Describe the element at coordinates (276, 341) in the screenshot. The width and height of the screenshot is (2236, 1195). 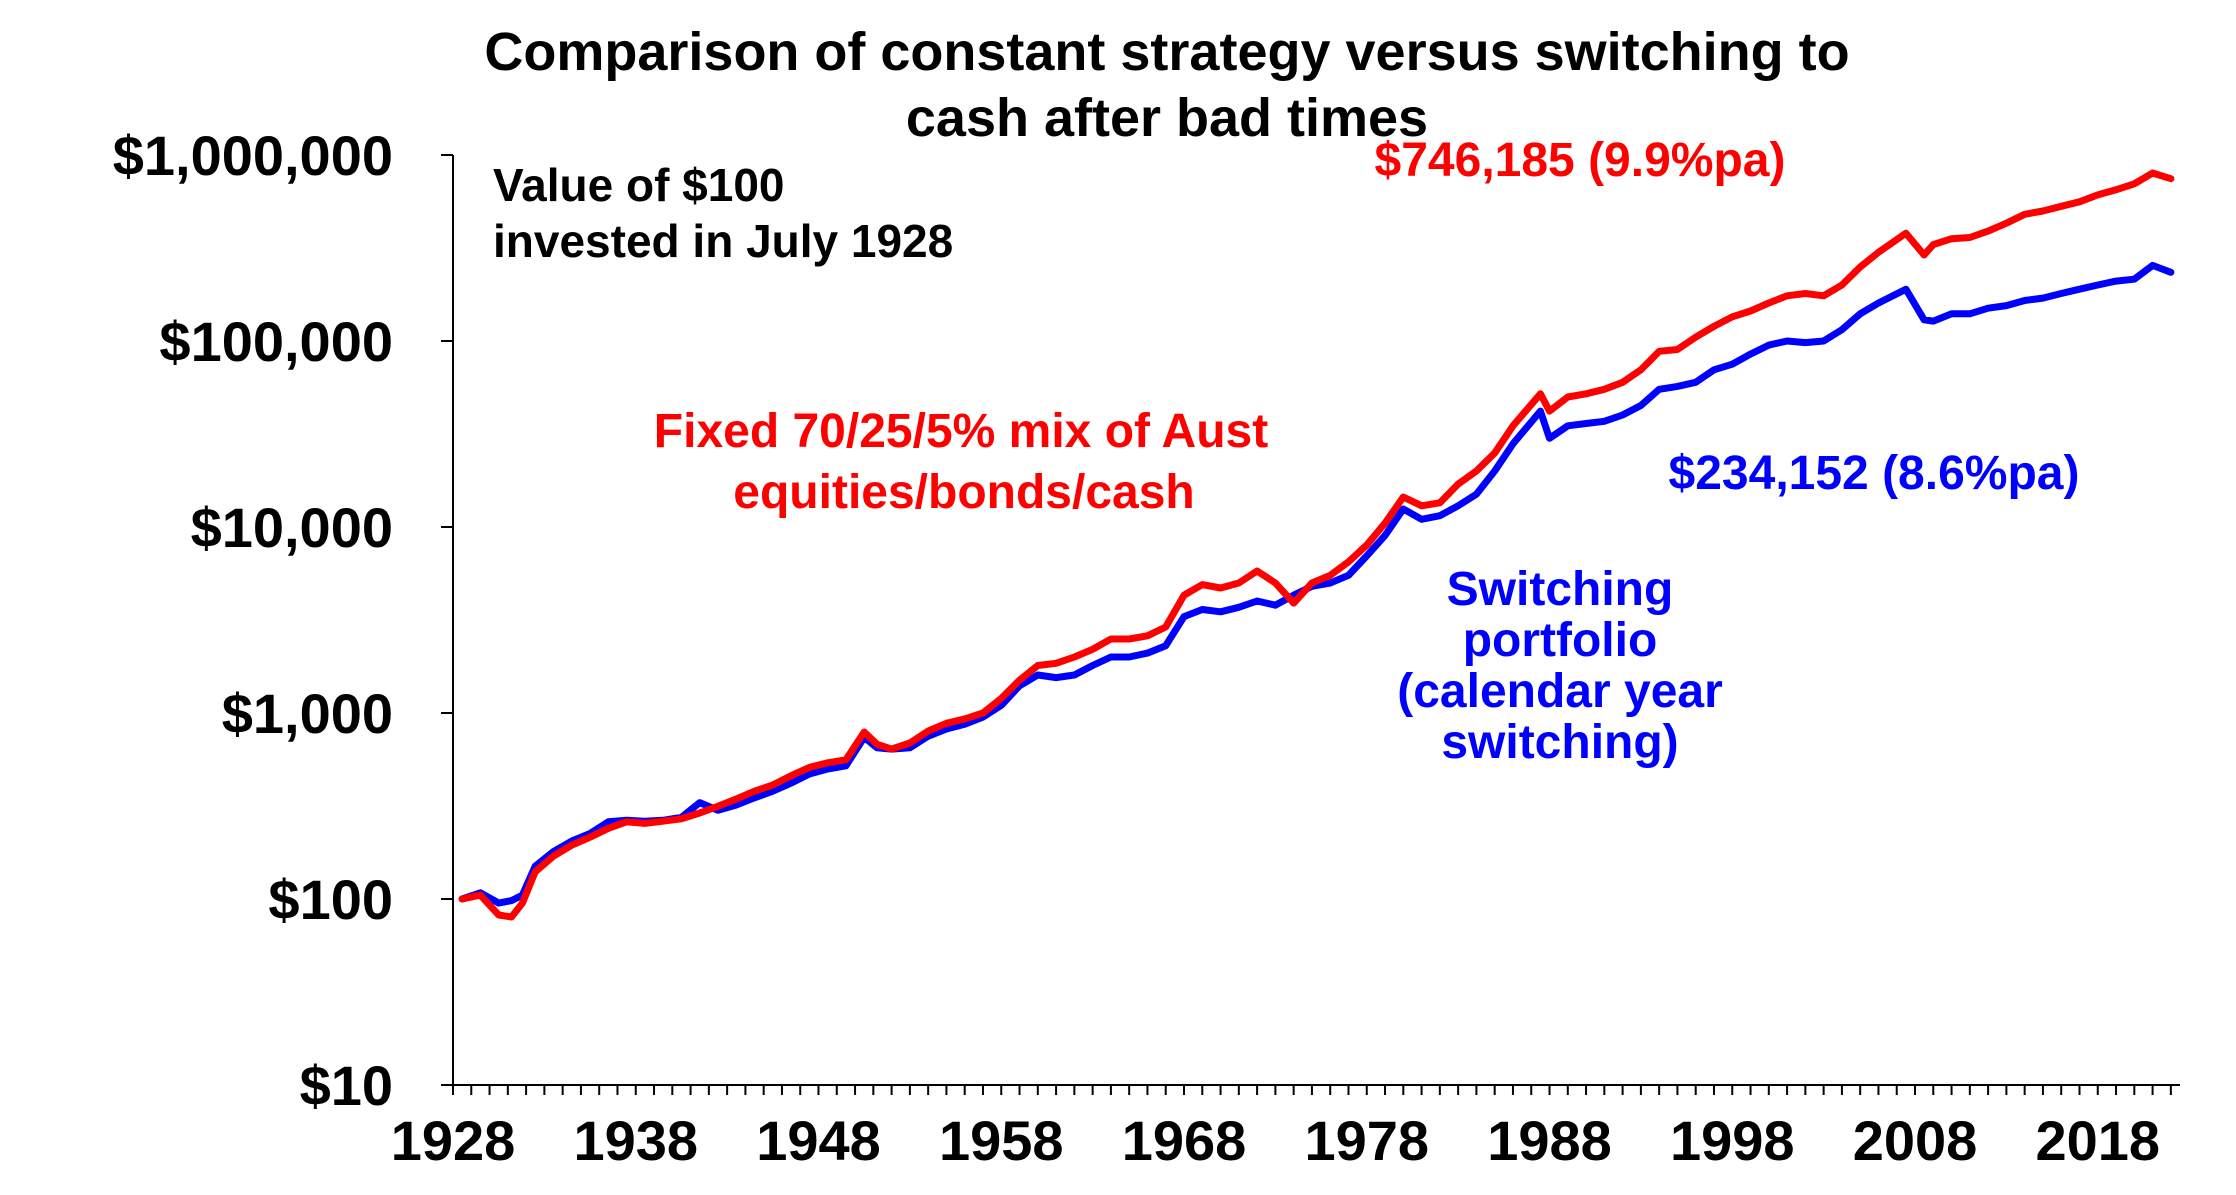
I see `y-tick-label: $100,000` at that location.